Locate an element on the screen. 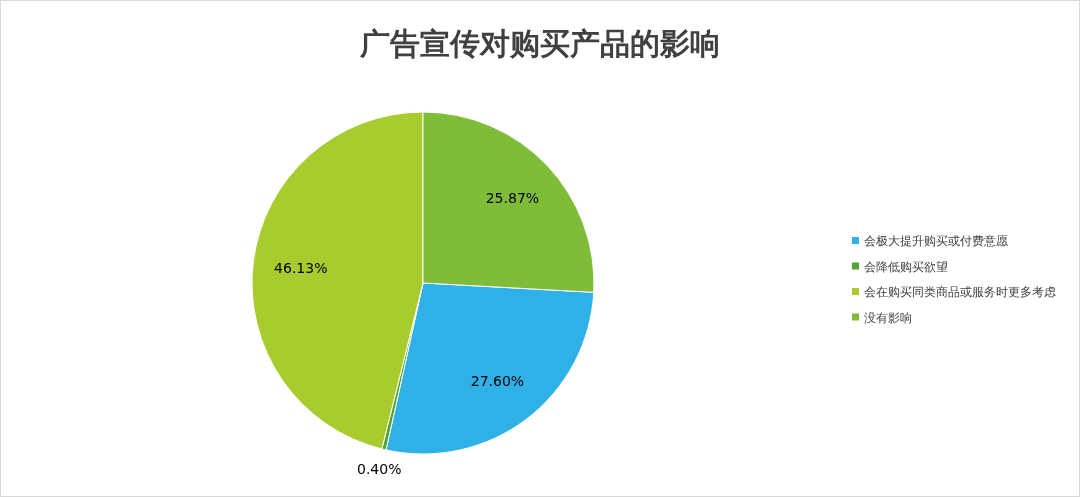 This screenshot has width=1080, height=497. data-label: 0.40% is located at coordinates (379, 469).